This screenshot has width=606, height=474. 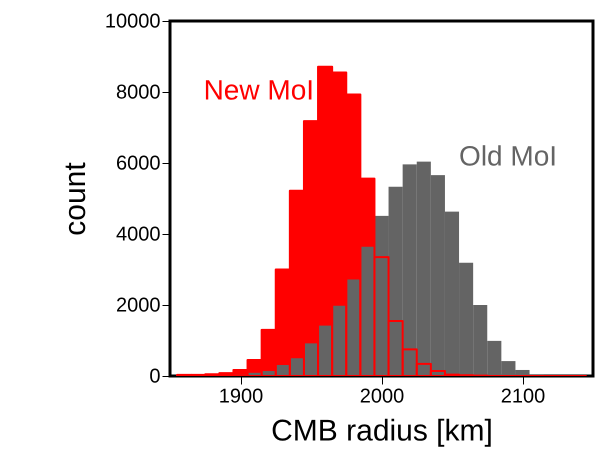 What do you see at coordinates (259, 90) in the screenshot?
I see `series-label: New MoI` at bounding box center [259, 90].